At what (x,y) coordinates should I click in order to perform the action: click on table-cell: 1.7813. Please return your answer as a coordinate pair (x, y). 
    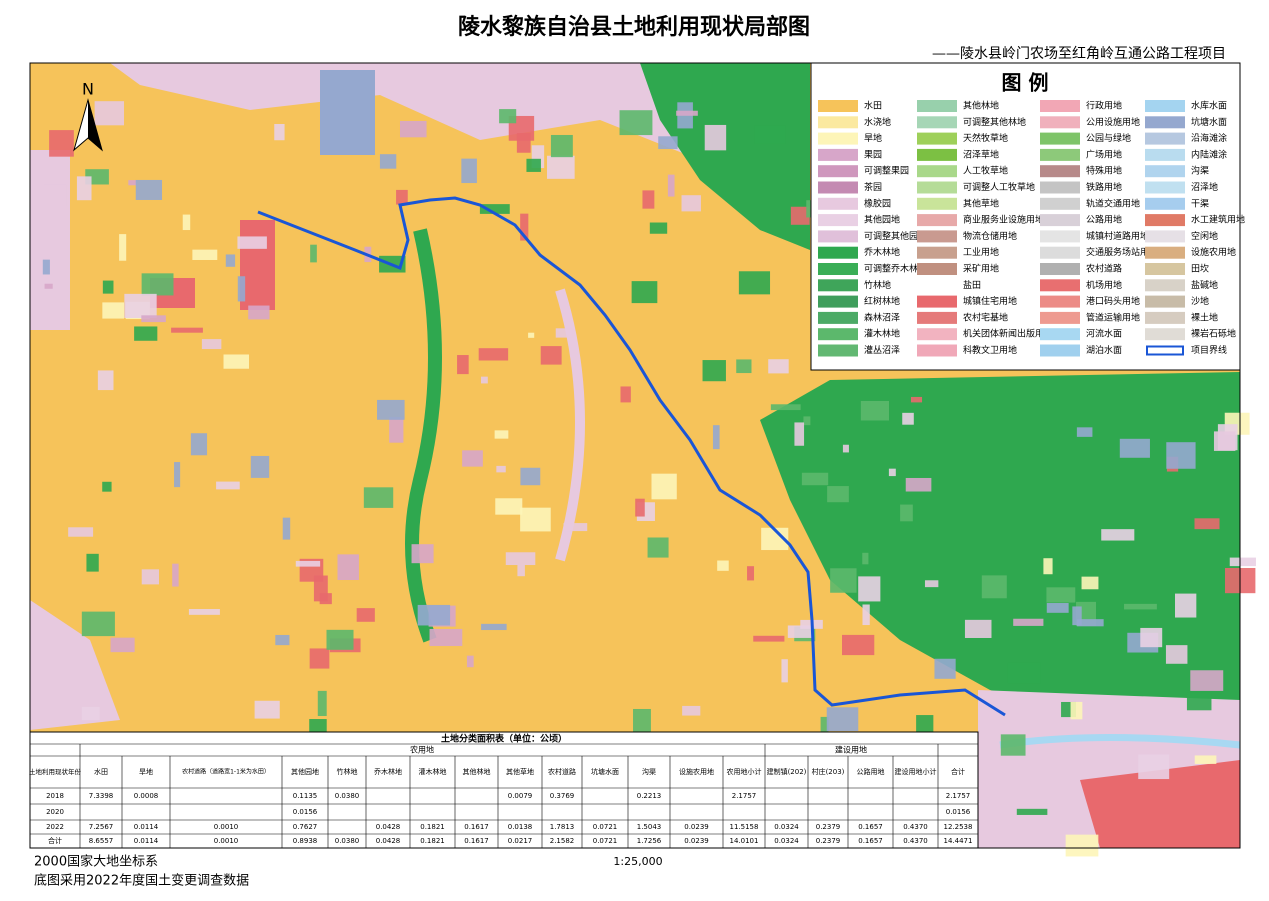
    Looking at the image, I should click on (562, 827).